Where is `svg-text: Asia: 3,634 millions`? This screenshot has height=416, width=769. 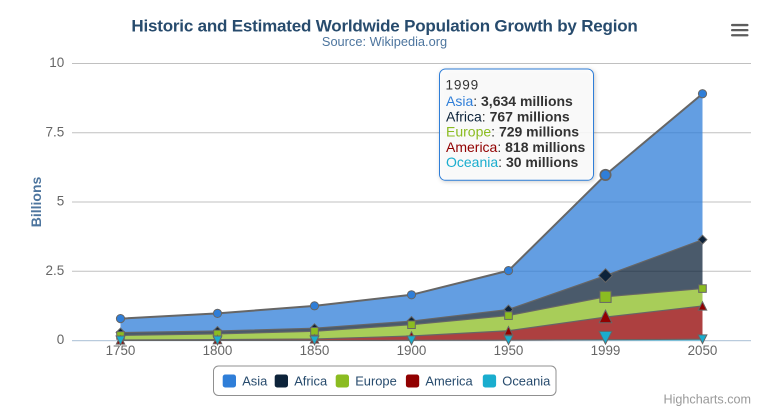 svg-text: Asia: 3,634 millions is located at coordinates (509, 101).